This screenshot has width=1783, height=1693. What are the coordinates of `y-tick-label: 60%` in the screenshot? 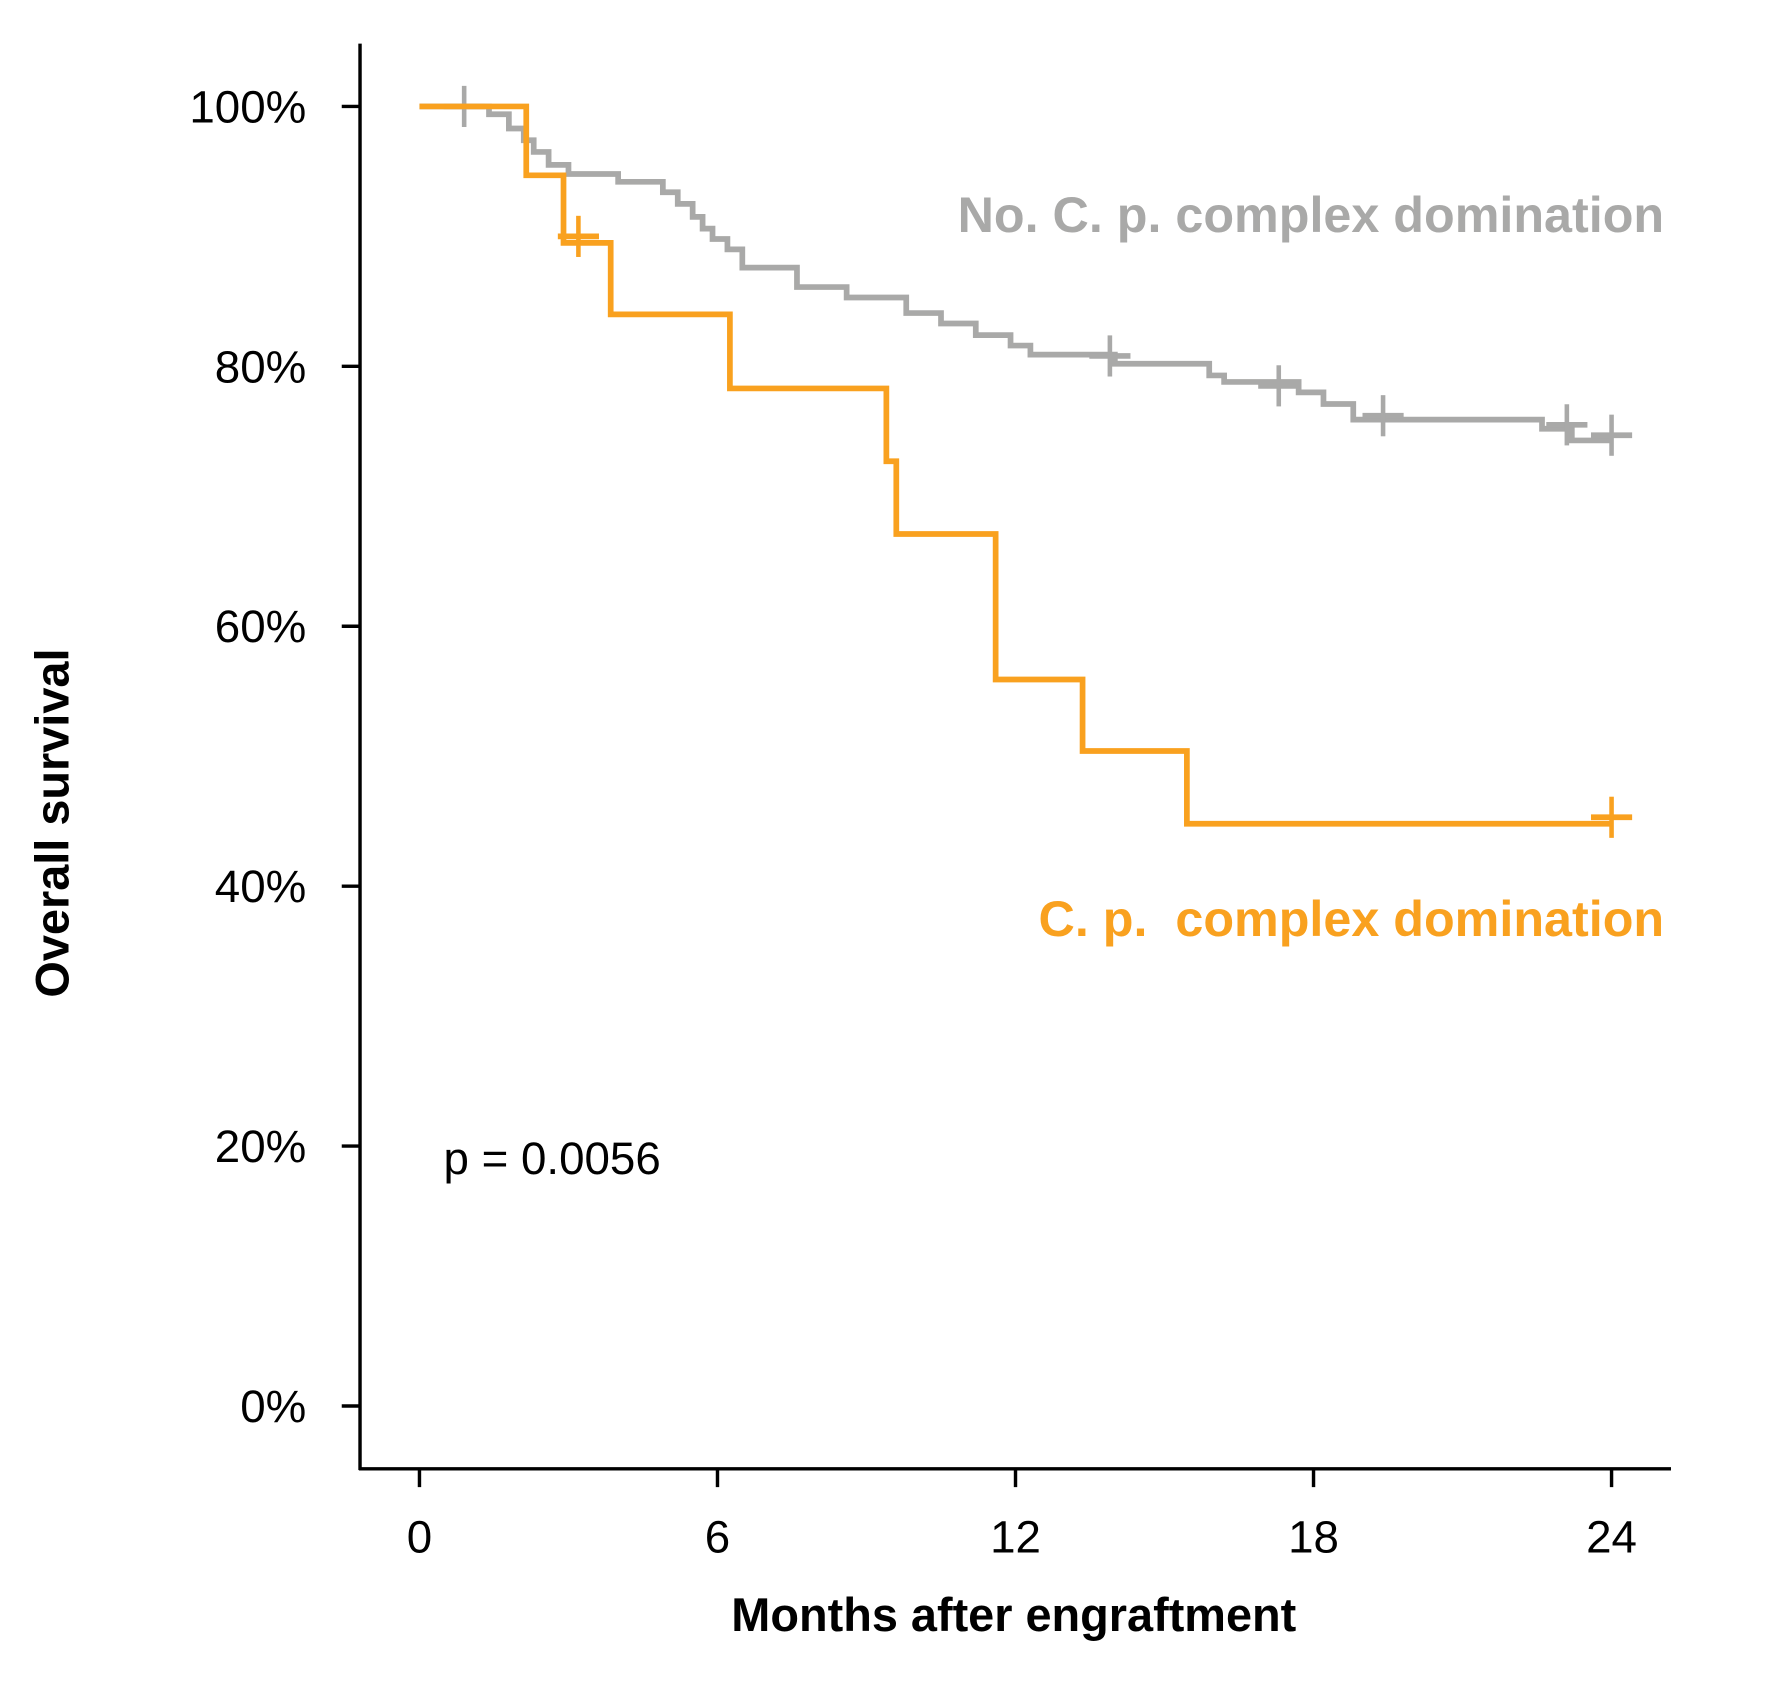 It's located at (260, 626).